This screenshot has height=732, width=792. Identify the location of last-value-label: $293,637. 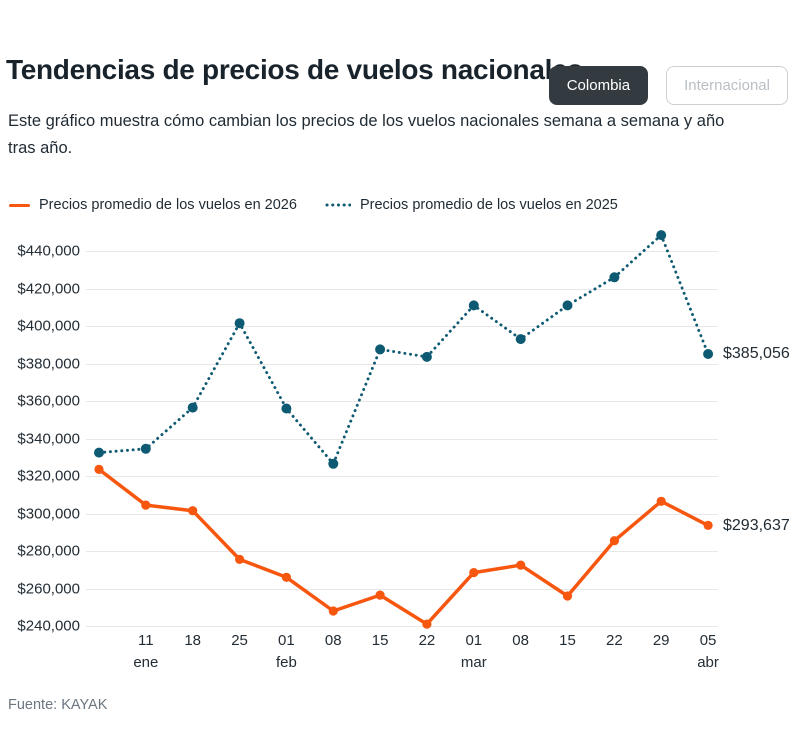
(756, 525).